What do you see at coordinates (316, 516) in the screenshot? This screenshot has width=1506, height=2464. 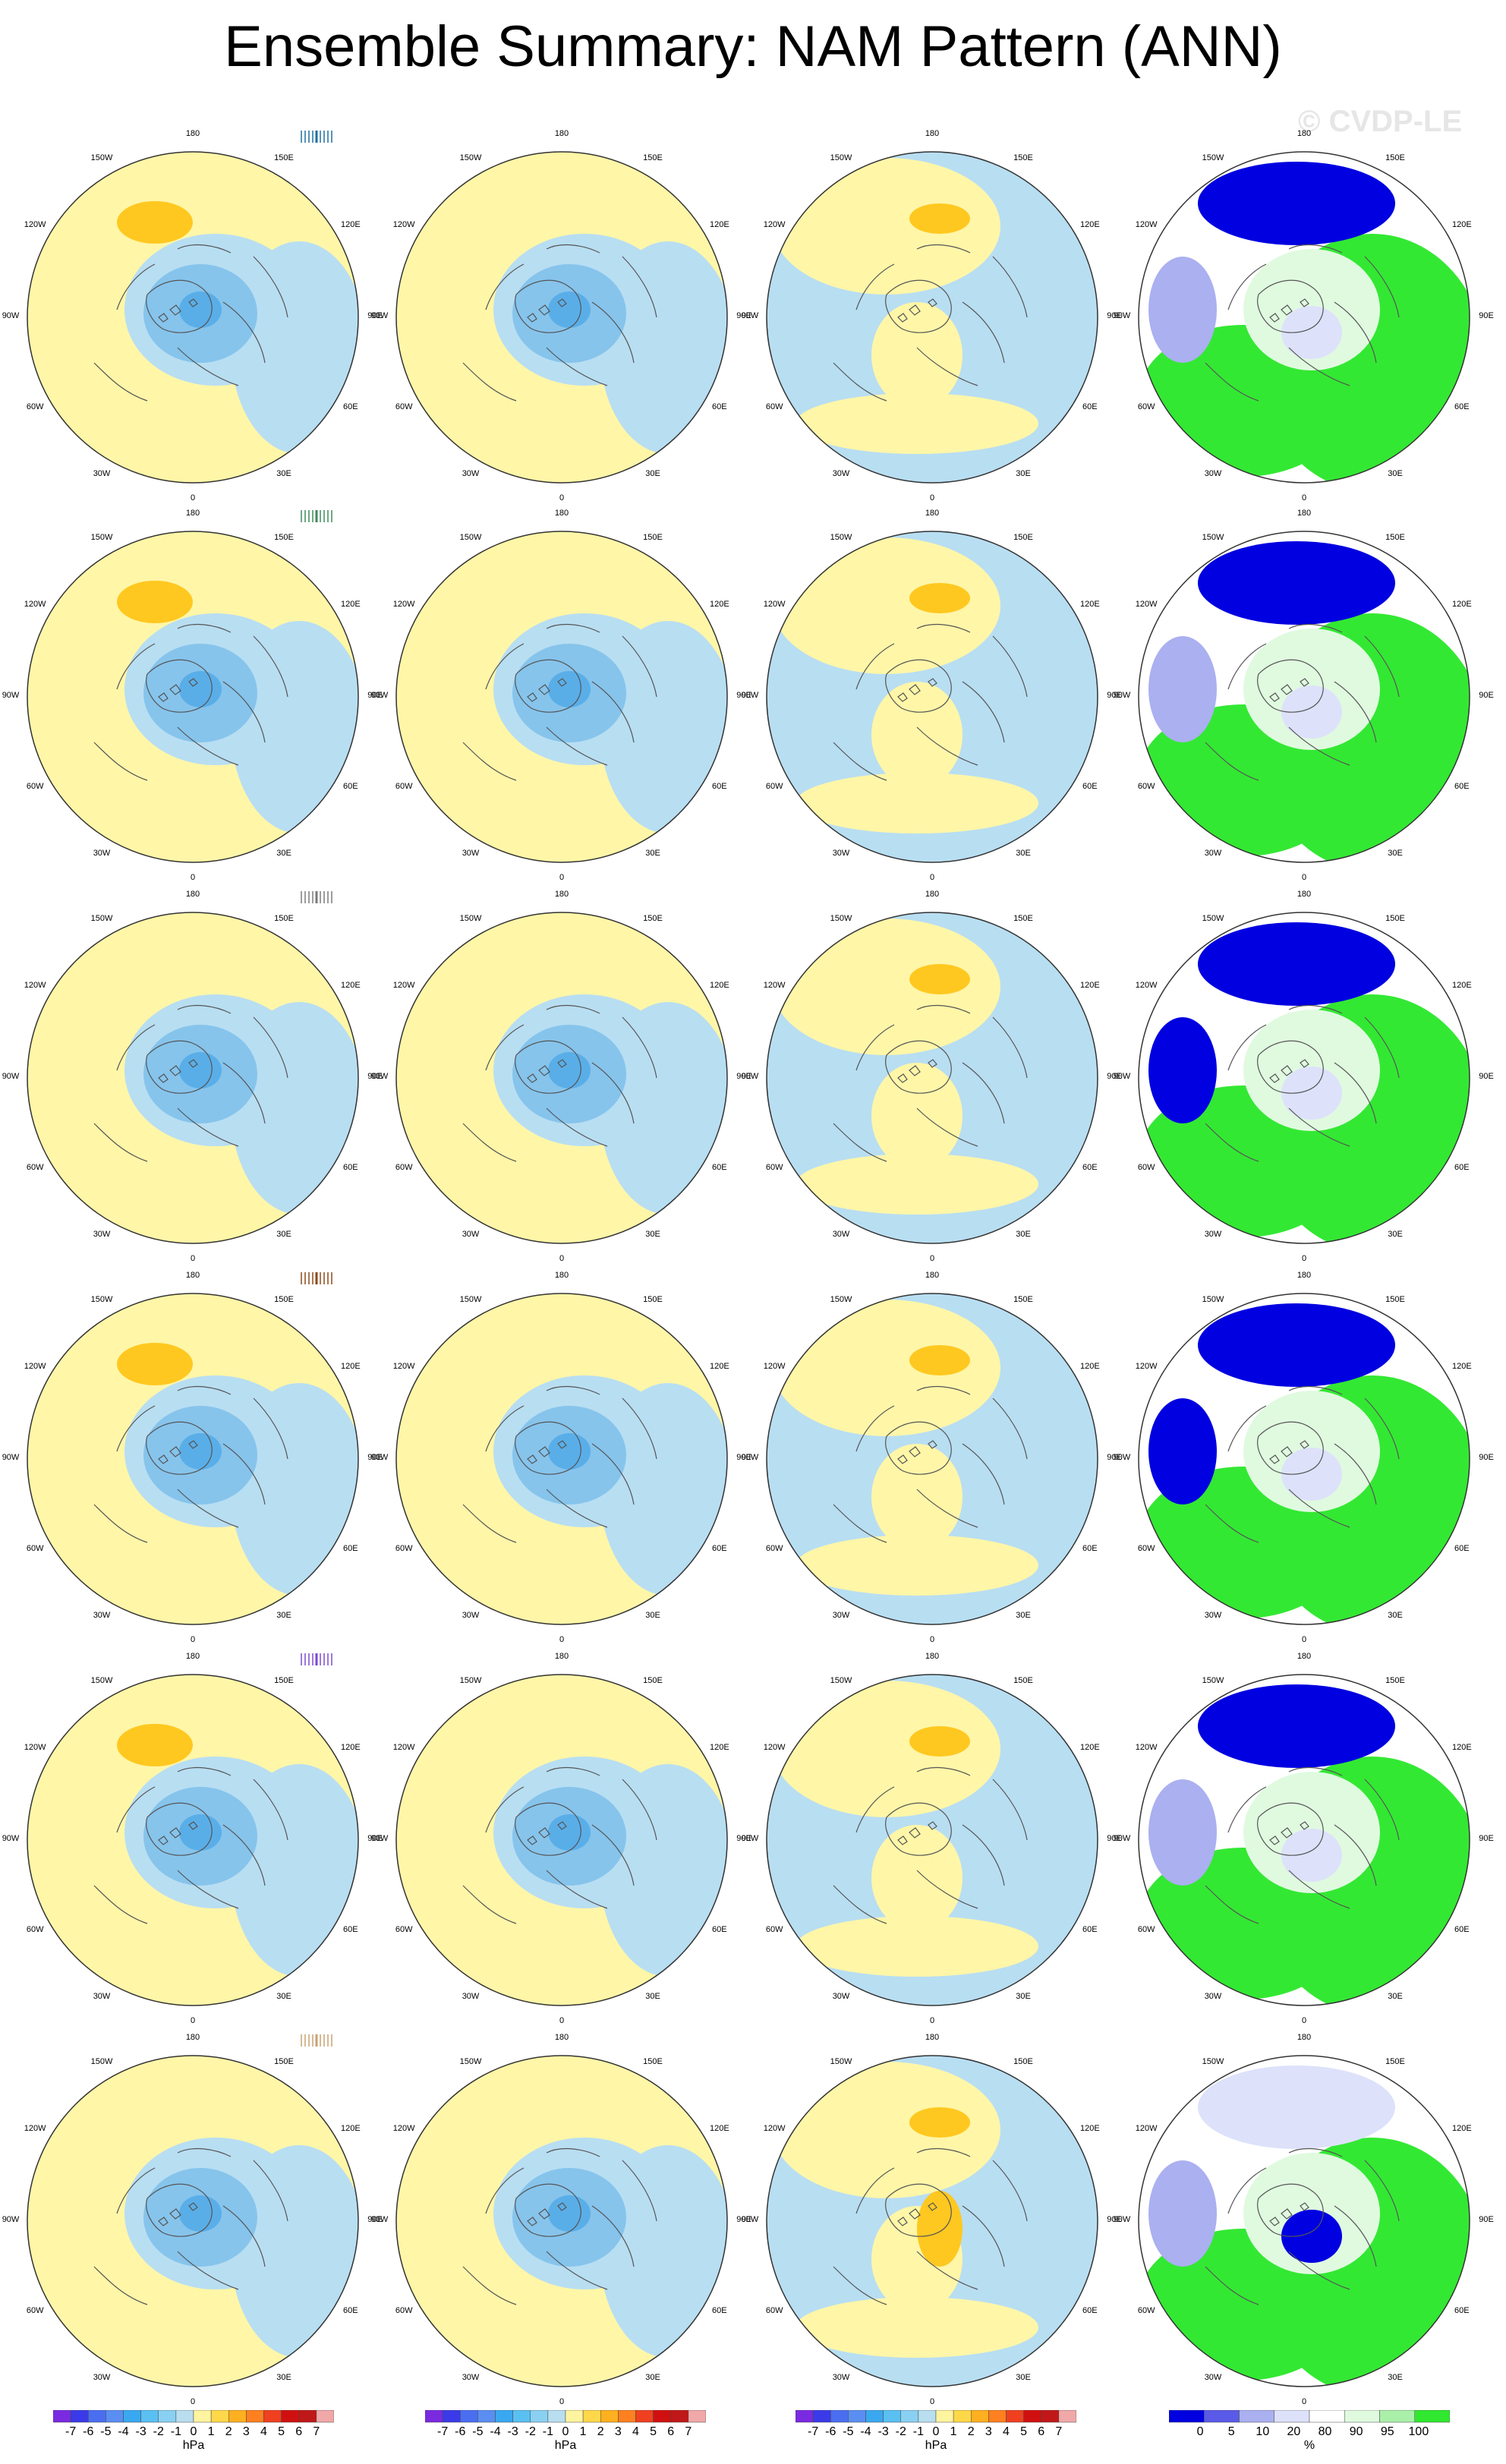 I see `member-spread-icon` at bounding box center [316, 516].